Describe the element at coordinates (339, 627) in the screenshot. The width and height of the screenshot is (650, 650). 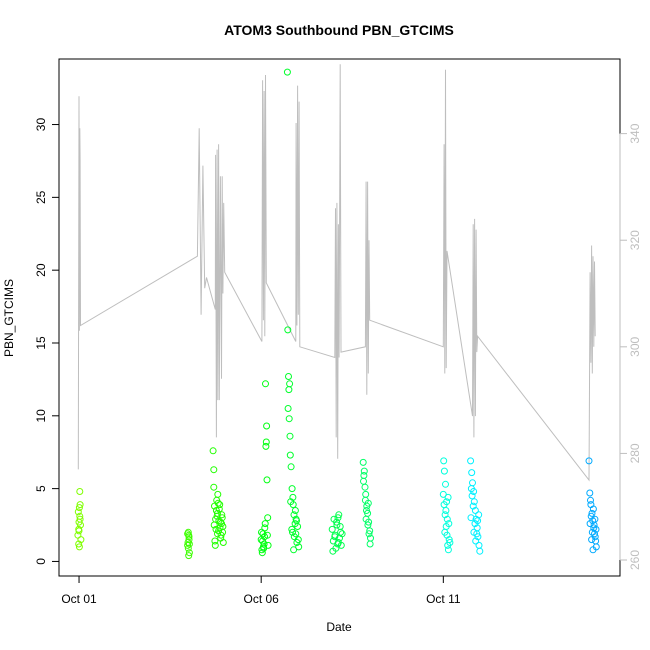
I see `x-axis-label: Date` at that location.